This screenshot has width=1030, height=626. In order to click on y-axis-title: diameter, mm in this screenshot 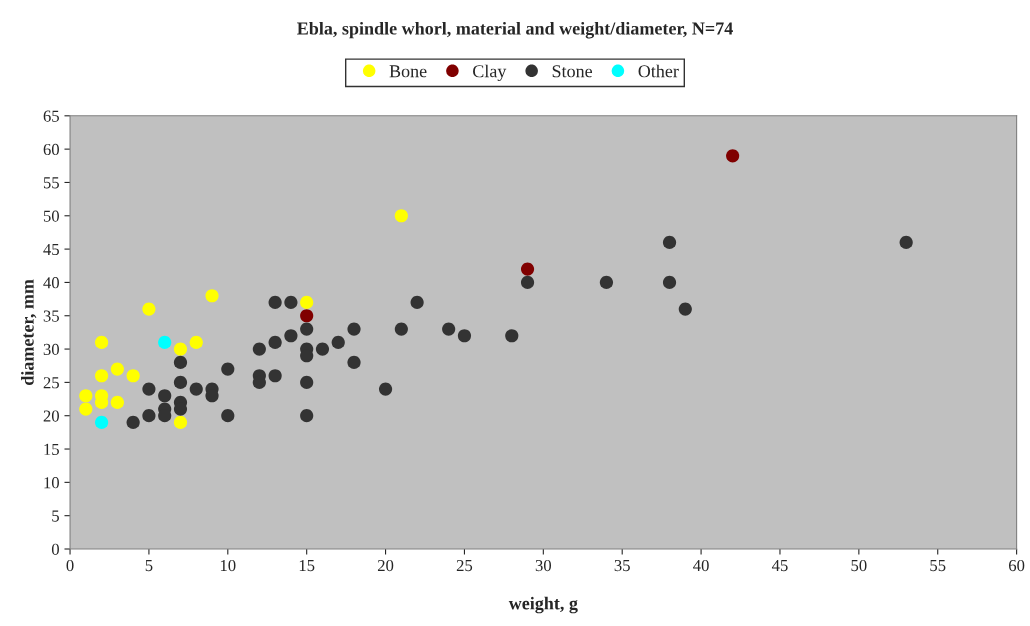, I will do `click(29, 332)`.